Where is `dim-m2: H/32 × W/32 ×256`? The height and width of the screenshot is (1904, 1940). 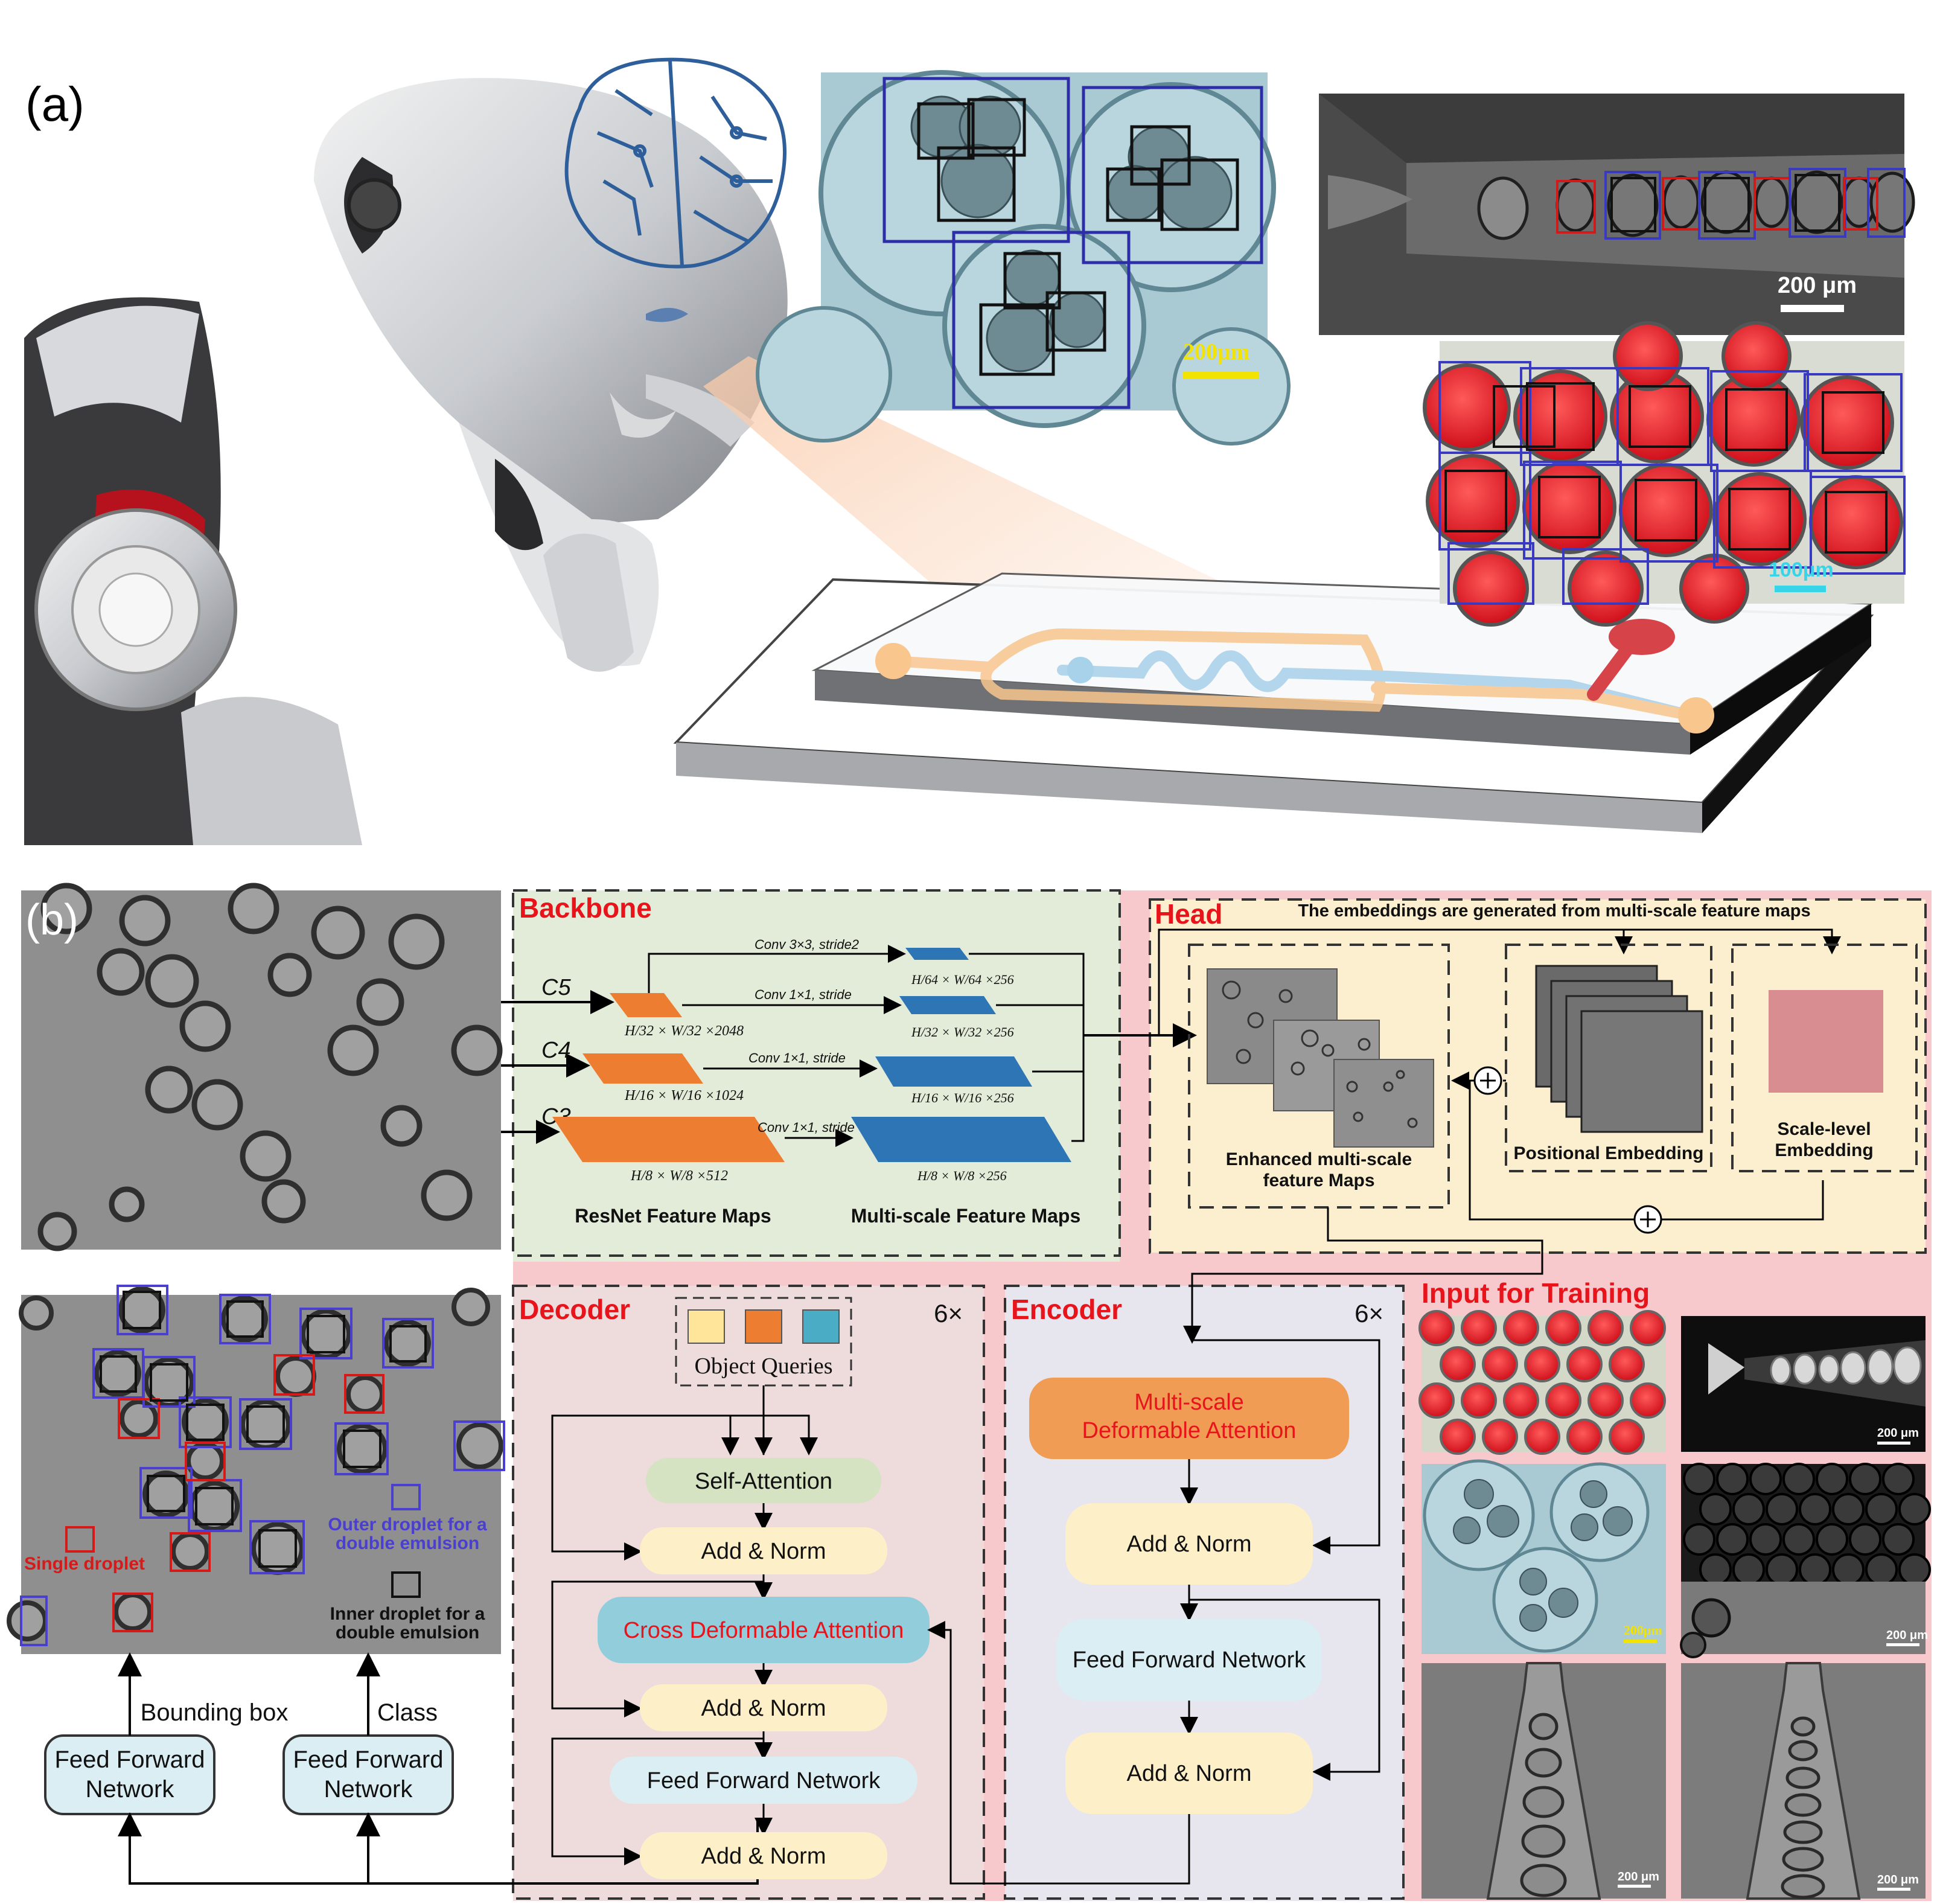
dim-m2: H/32 × W/32 ×256 is located at coordinates (962, 1032).